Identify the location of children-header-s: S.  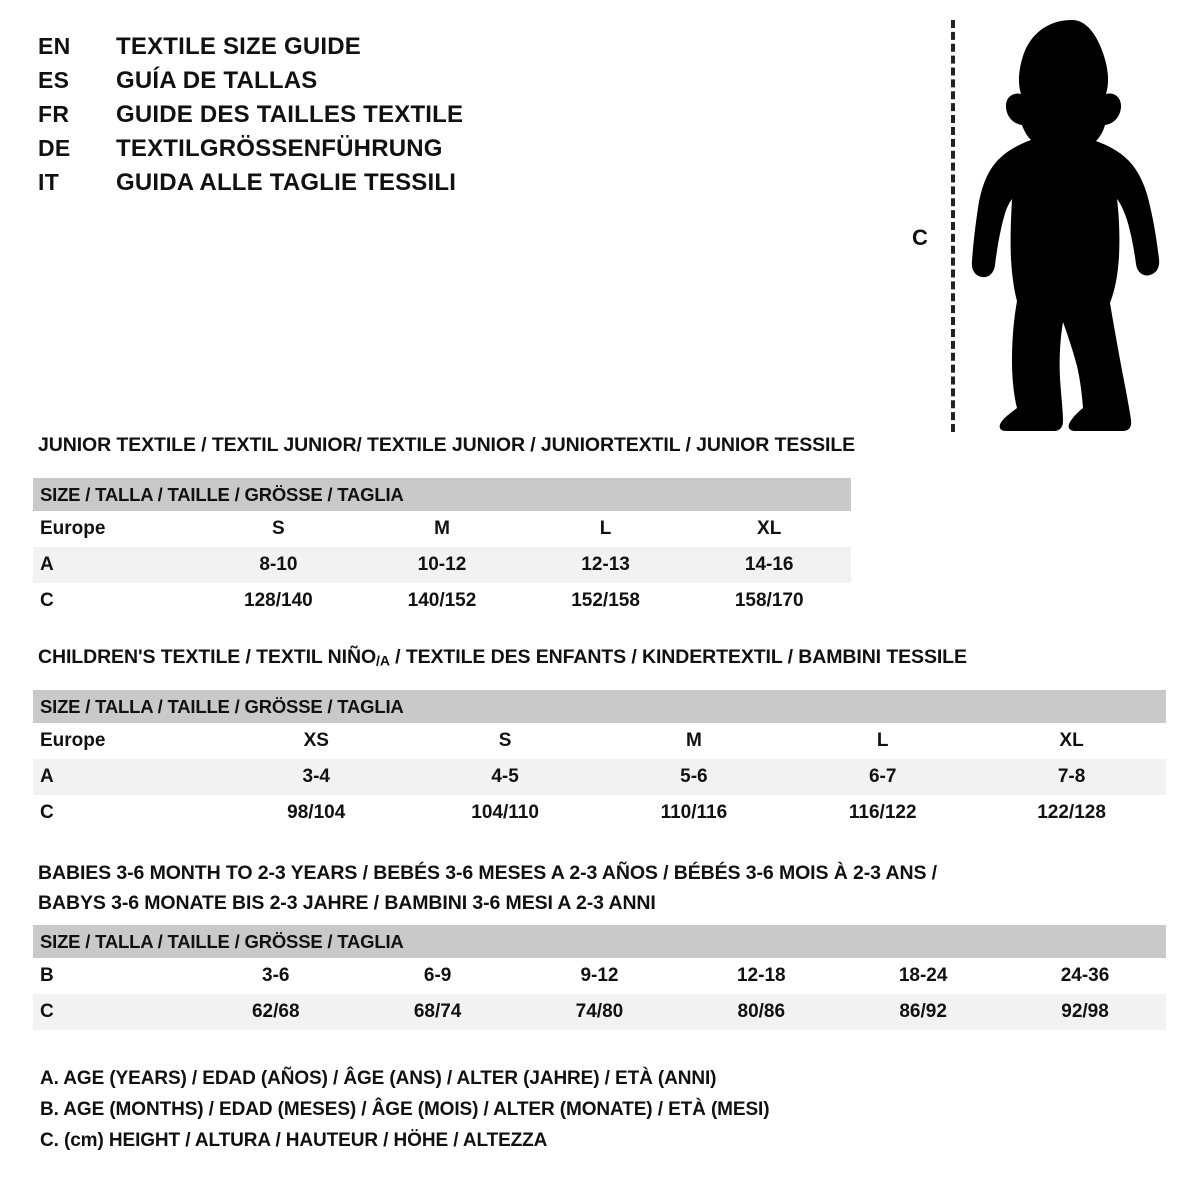
(505, 741).